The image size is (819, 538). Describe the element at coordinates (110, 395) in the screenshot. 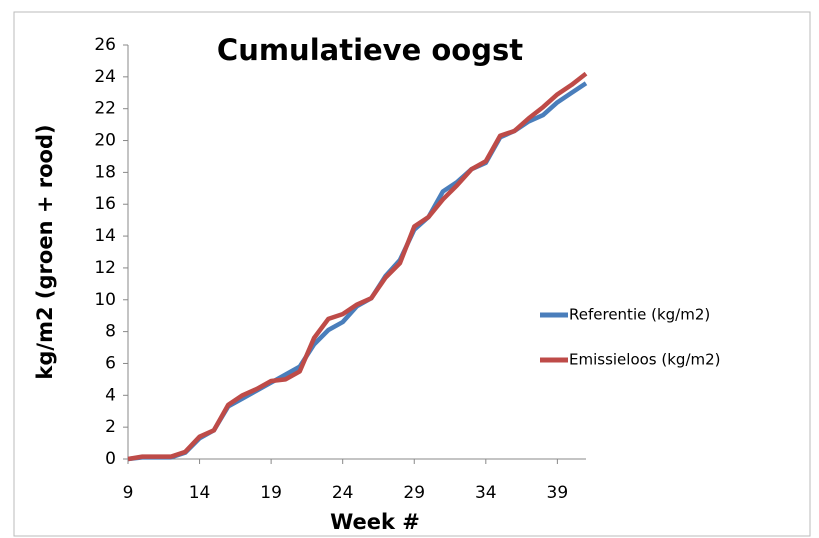

I see `y-tick-label: 4` at that location.